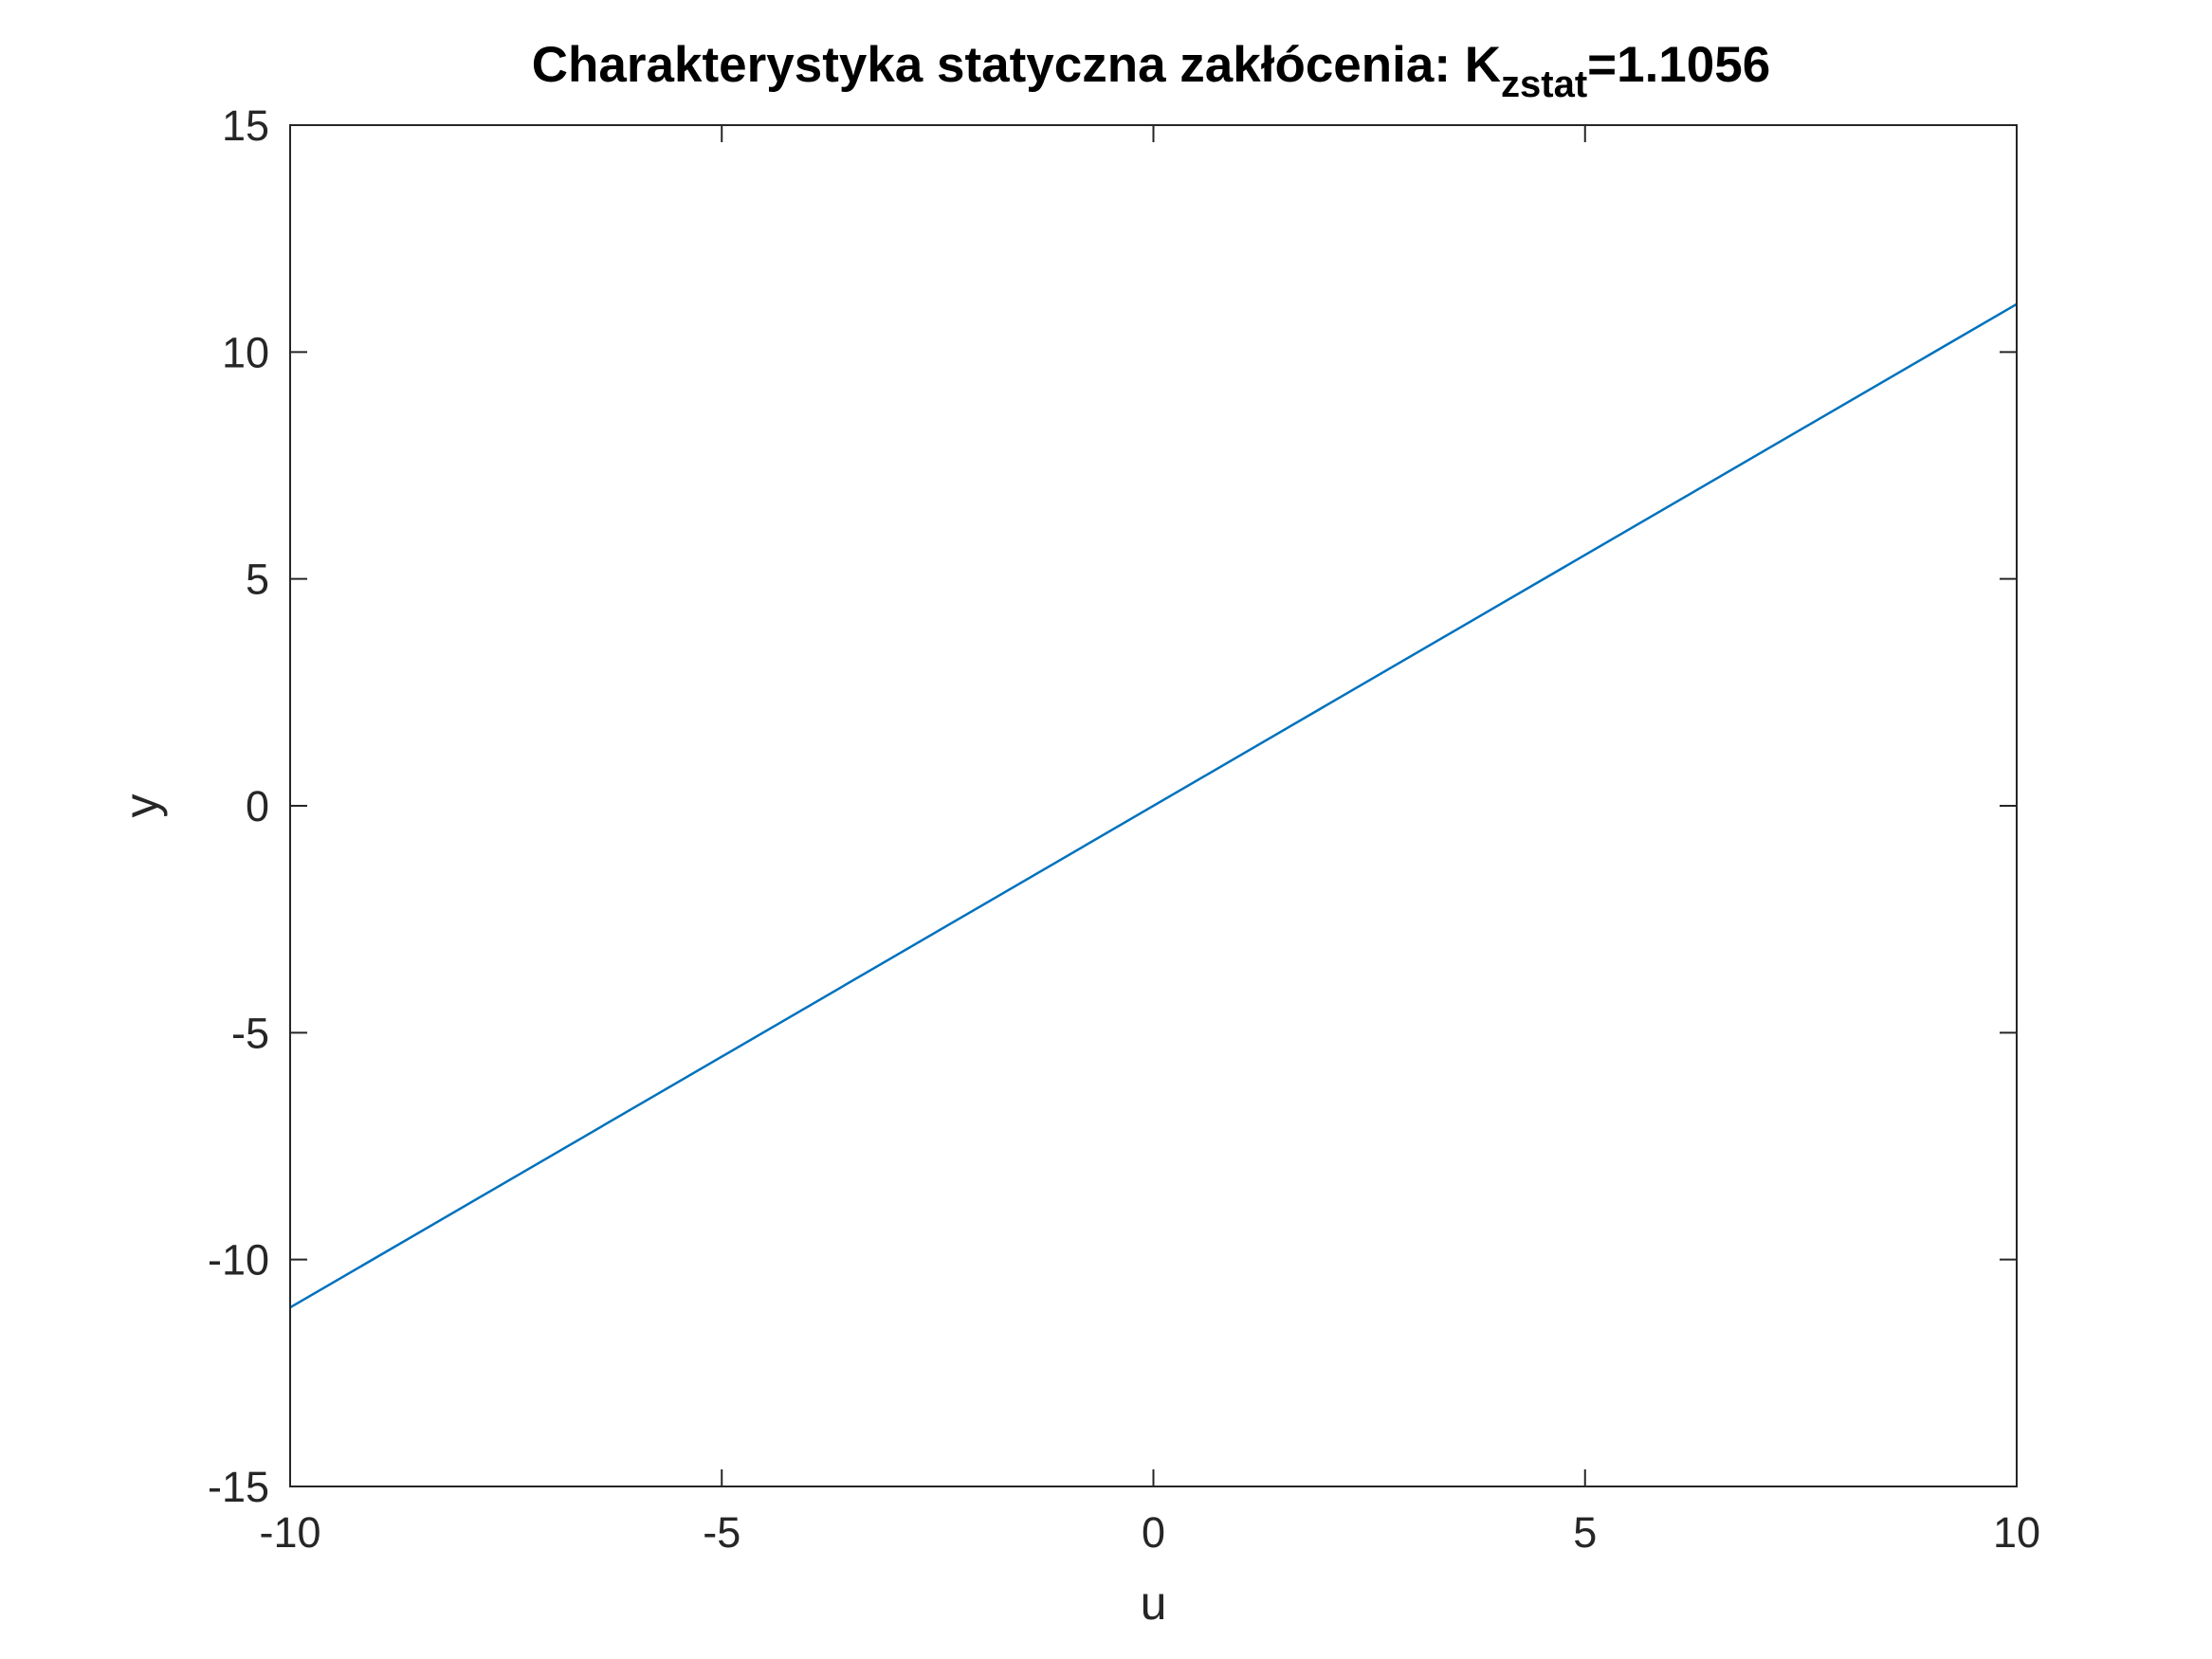 The width and height of the screenshot is (2212, 1659). Describe the element at coordinates (245, 352) in the screenshot. I see `y-tick-label: 10` at that location.